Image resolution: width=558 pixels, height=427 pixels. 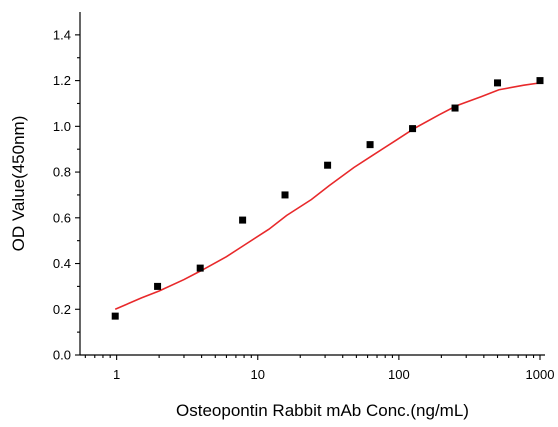 I want to click on y-tick-label: 1.2, so click(x=62, y=80).